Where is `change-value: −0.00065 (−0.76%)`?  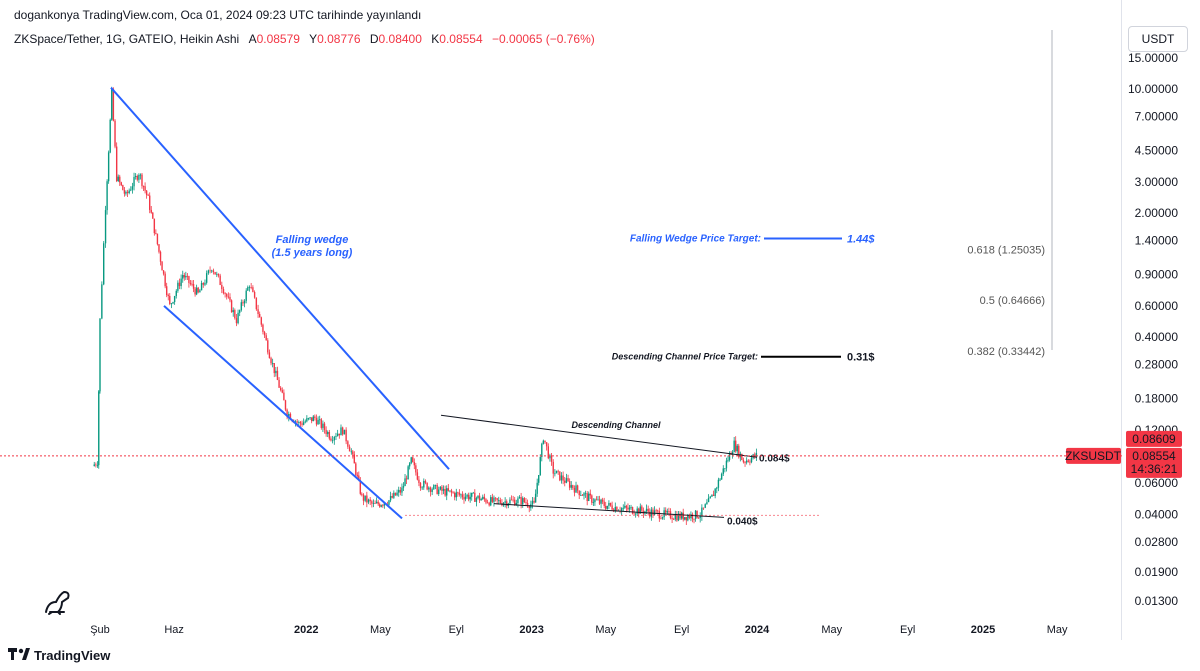
change-value: −0.00065 (−0.76%) is located at coordinates (543, 39).